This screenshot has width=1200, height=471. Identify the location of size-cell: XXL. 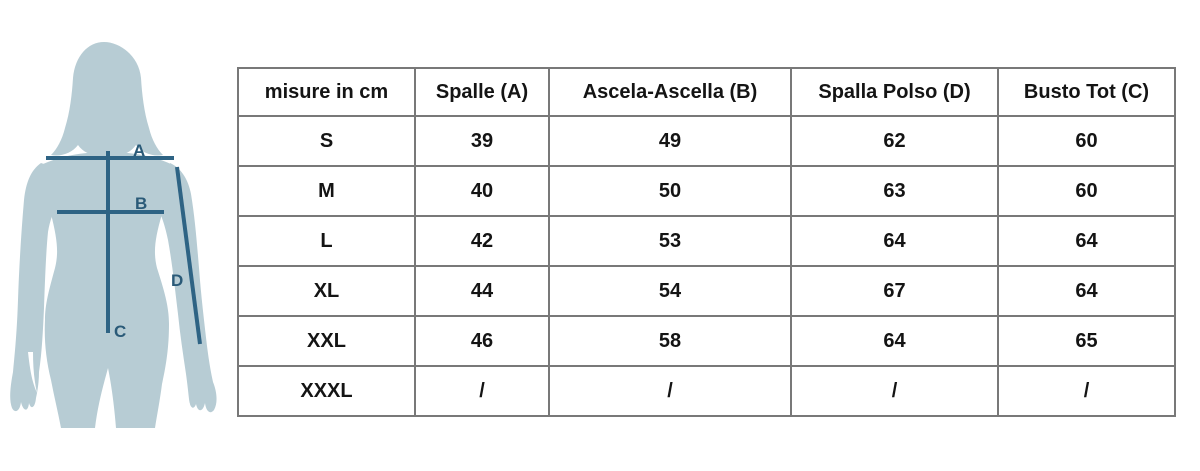
(326, 341).